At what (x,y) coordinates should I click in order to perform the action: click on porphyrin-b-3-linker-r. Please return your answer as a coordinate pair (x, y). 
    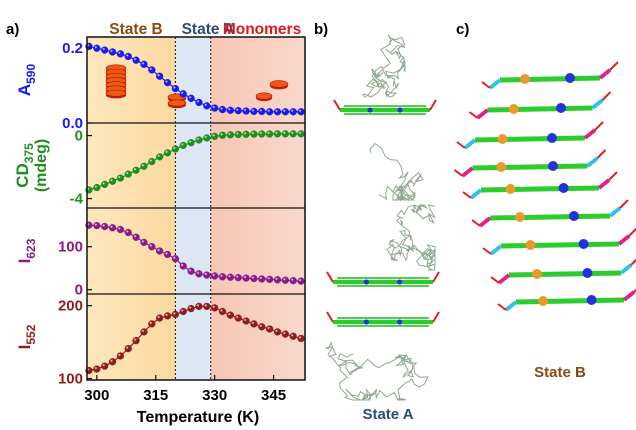
    Looking at the image, I should click on (592, 162).